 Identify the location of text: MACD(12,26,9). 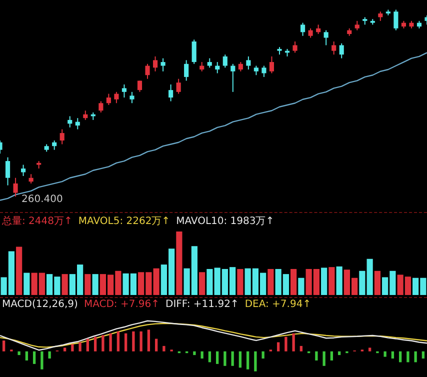
(40, 304).